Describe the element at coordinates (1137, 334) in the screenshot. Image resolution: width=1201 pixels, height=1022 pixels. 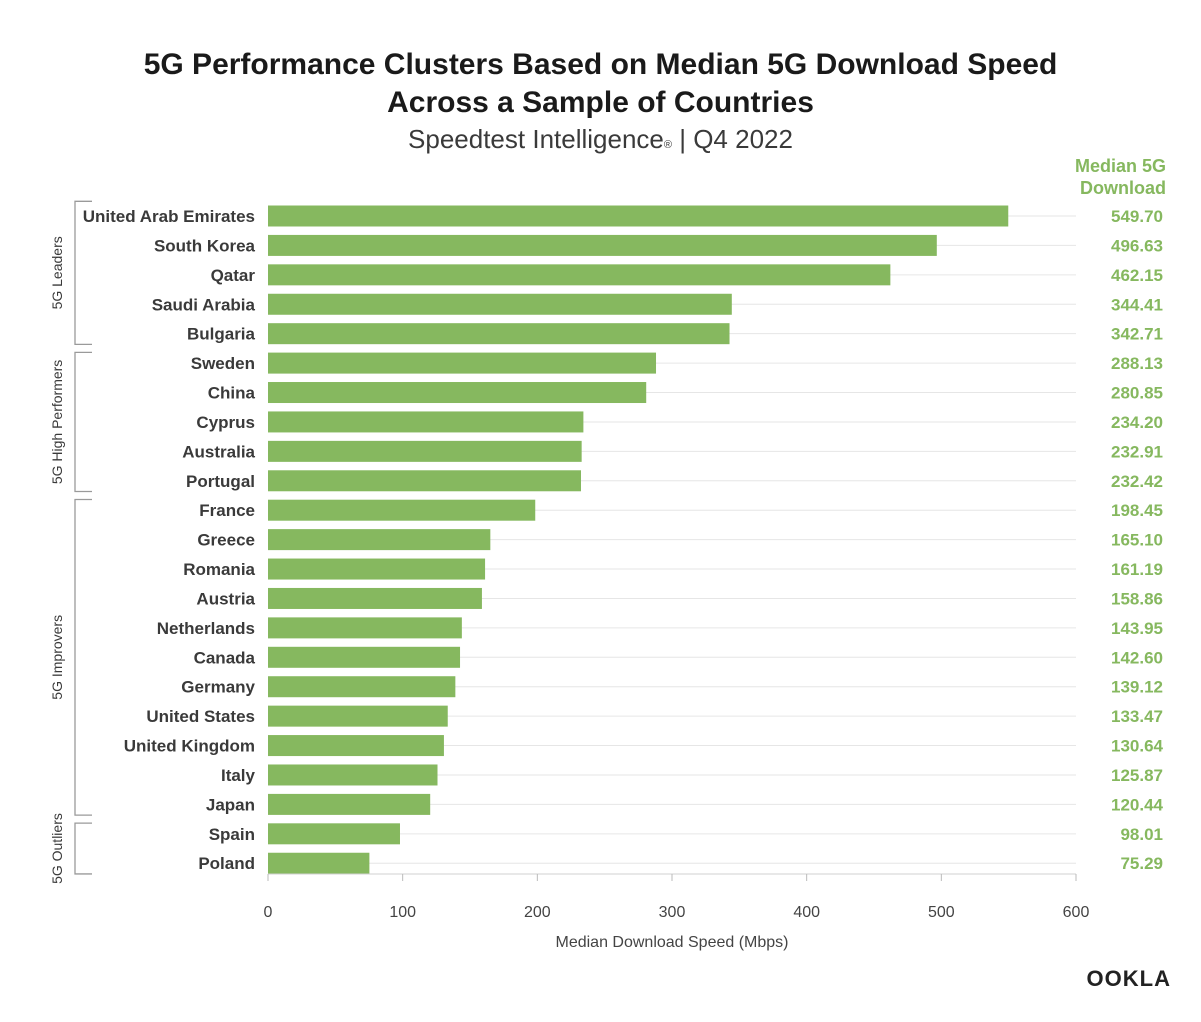
I see `value-label: 342.71` at that location.